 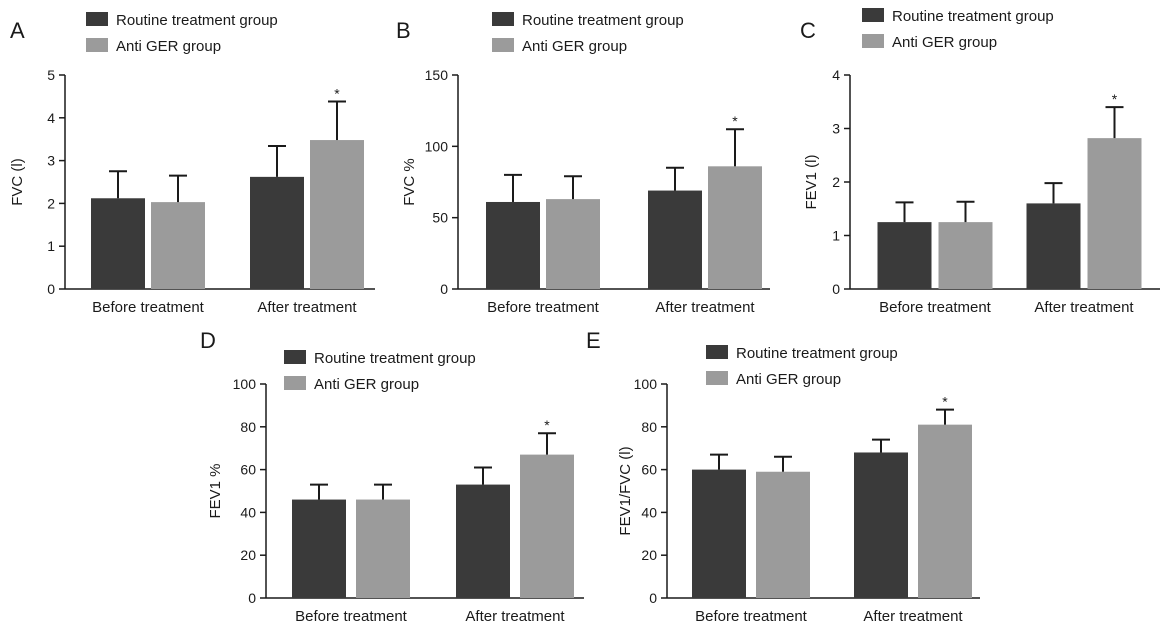 What do you see at coordinates (208, 340) in the screenshot?
I see `panel-letter: D` at bounding box center [208, 340].